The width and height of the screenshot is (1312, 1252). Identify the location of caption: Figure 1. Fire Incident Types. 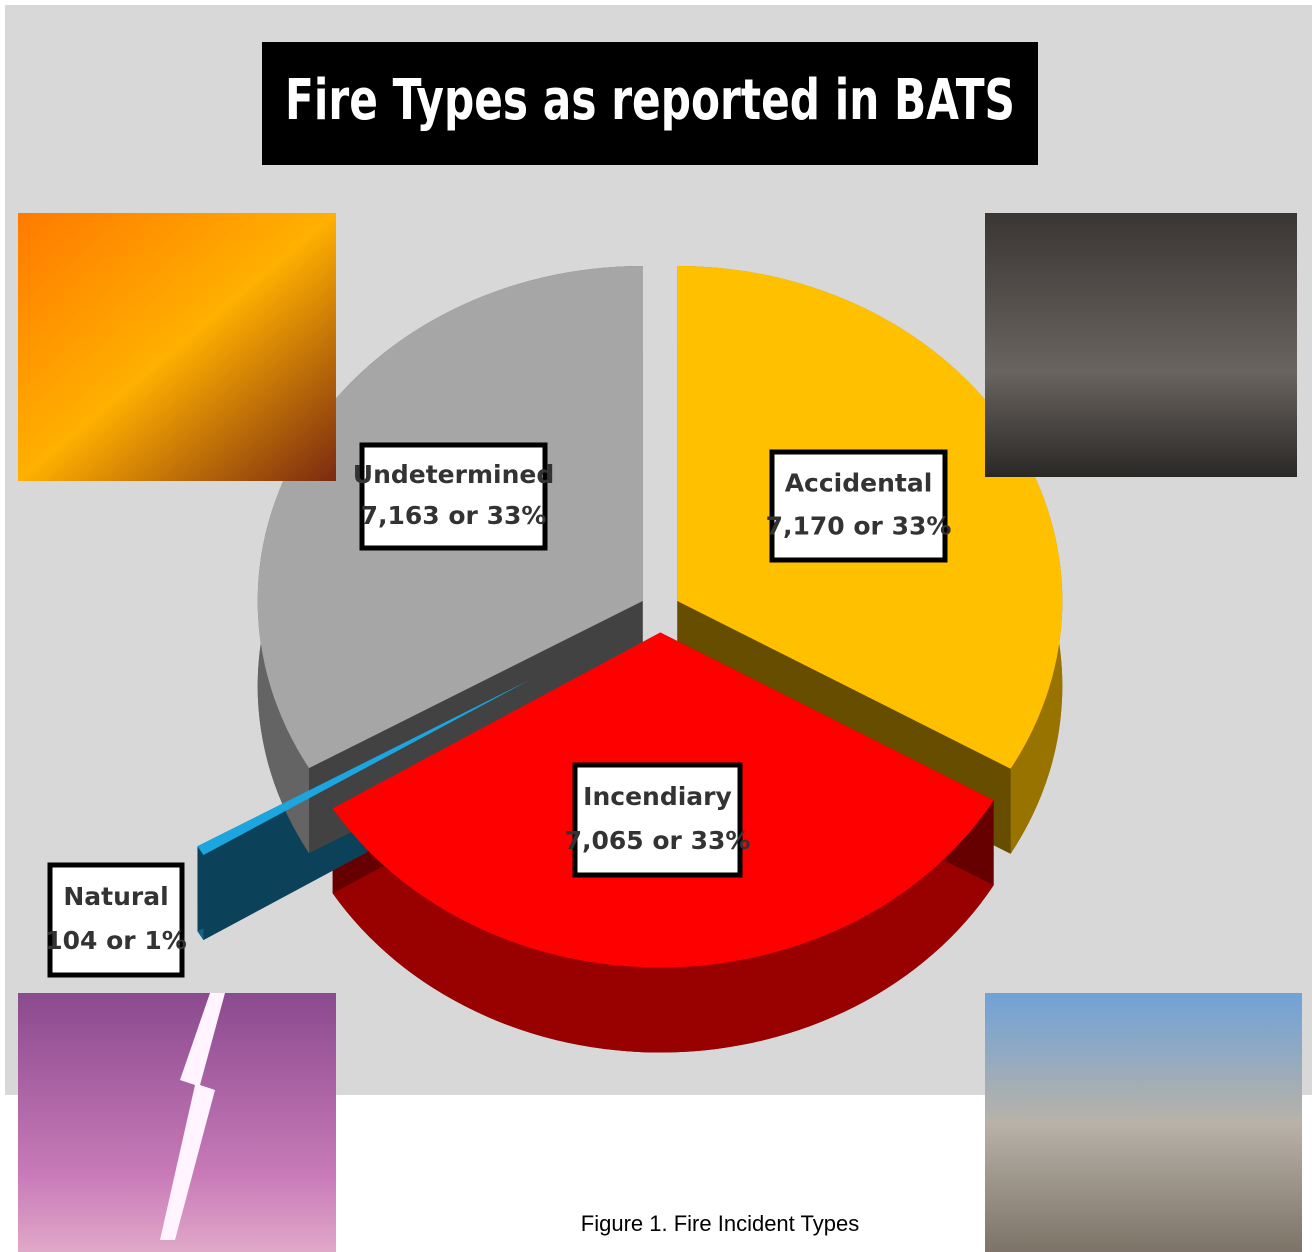
(720, 1223).